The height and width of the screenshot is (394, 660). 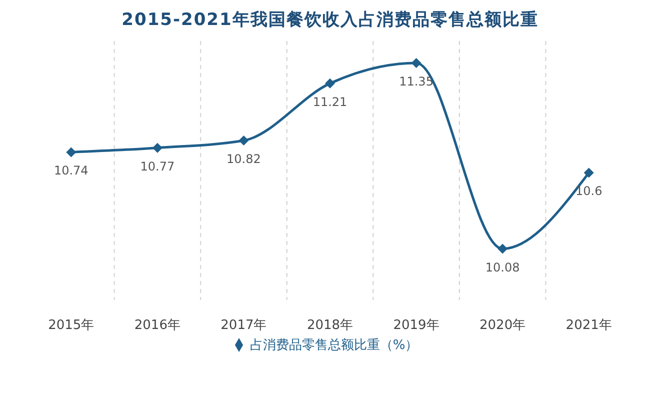 What do you see at coordinates (157, 326) in the screenshot?
I see `x-tick-label: 2016年` at bounding box center [157, 326].